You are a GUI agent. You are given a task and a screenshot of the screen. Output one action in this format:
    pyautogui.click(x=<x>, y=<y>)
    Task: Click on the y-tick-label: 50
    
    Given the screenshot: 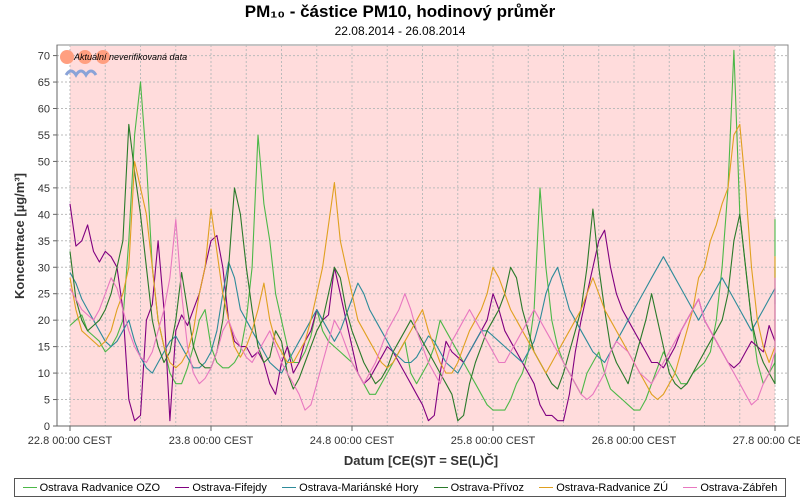 What is the action you would take?
    pyautogui.click(x=44, y=162)
    